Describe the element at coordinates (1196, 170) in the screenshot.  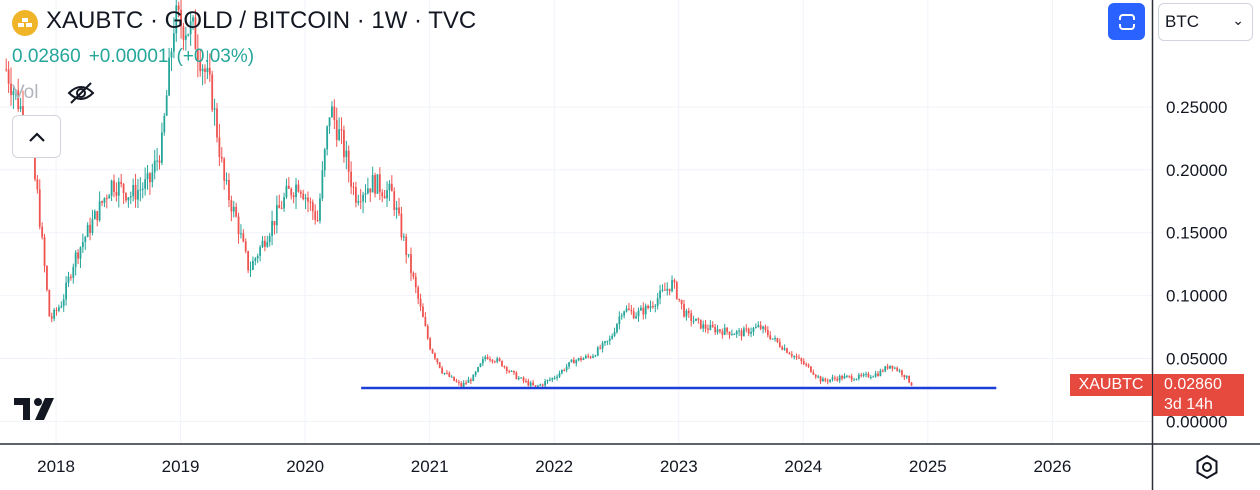
I see `y-tick-label: 0.20000` at that location.